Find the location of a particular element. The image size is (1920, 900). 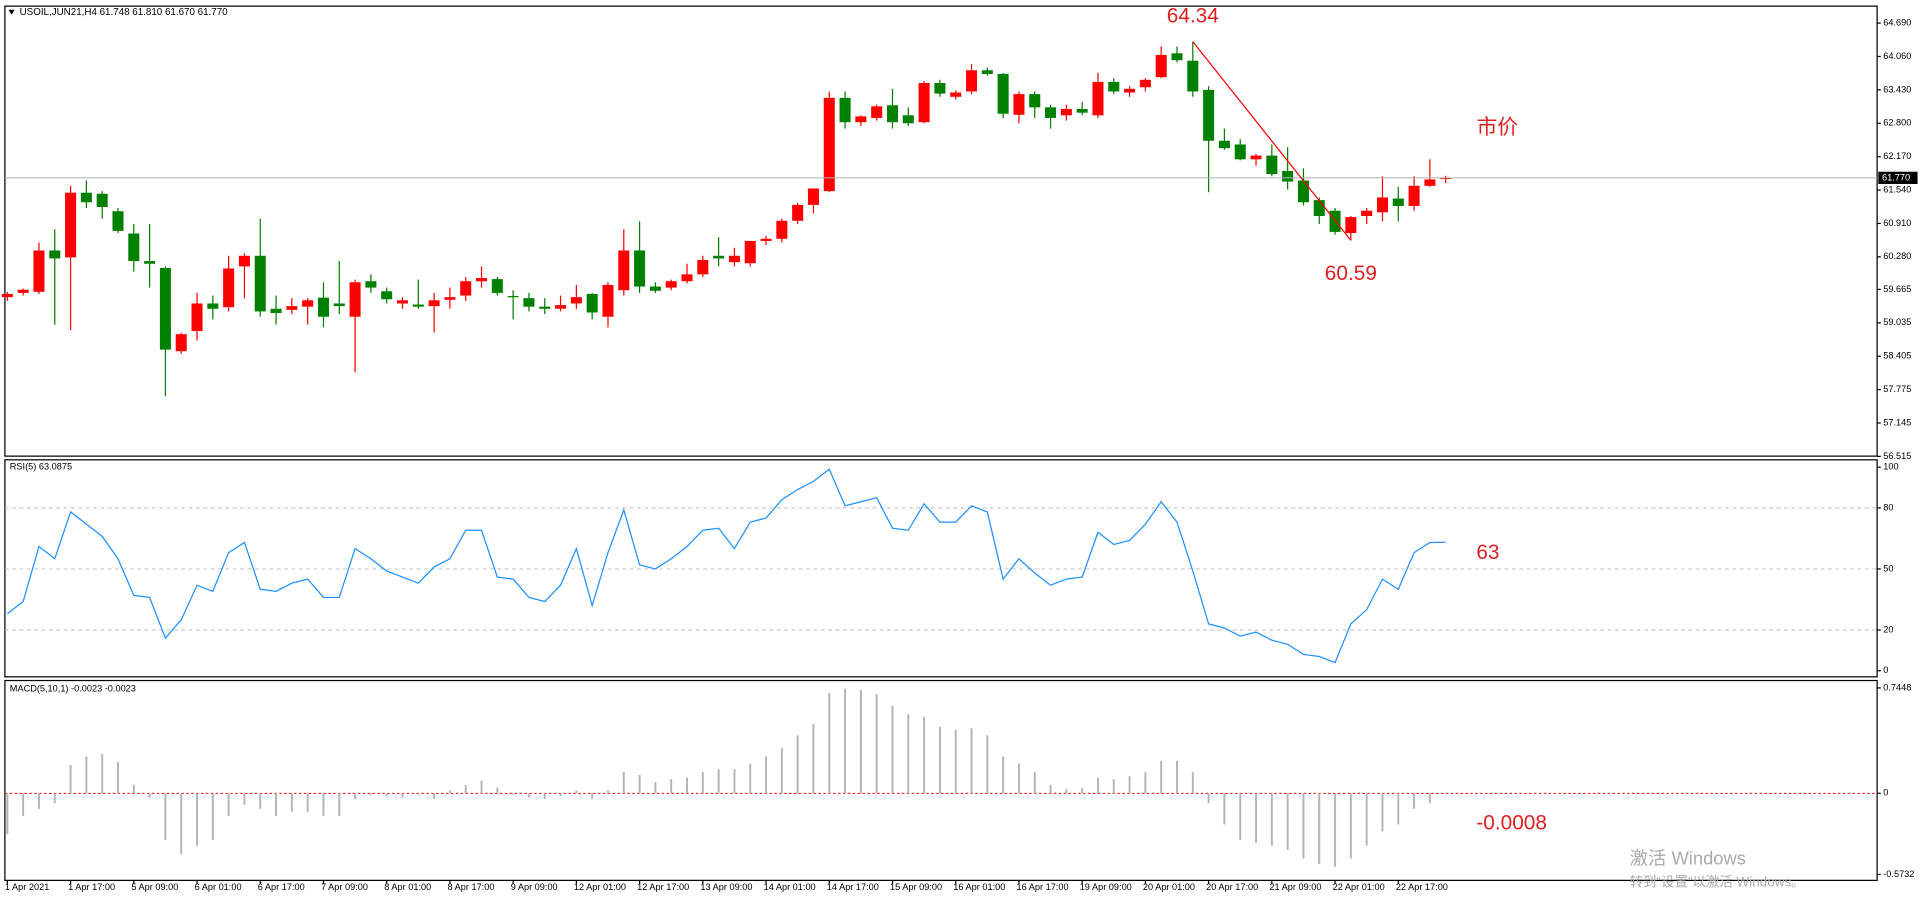

x-tick-label: 1 Apr 17:00 is located at coordinates (91, 887).